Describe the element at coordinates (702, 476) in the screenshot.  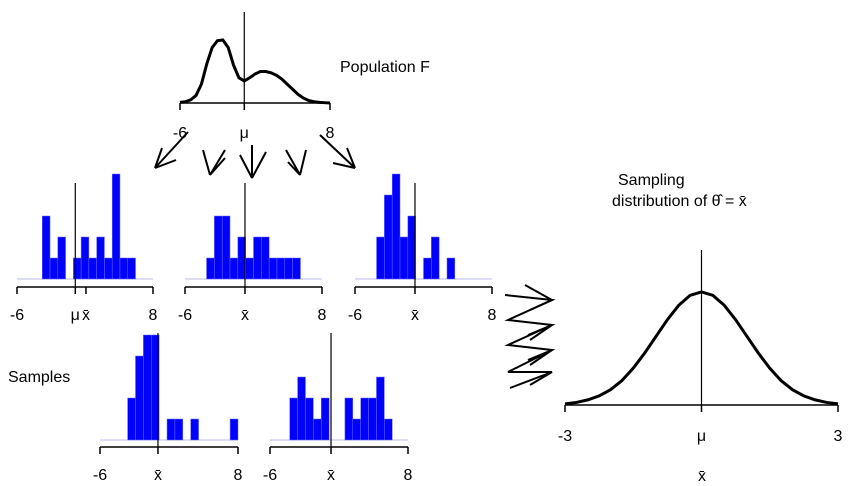
I see `x-axis-label: x̄` at that location.